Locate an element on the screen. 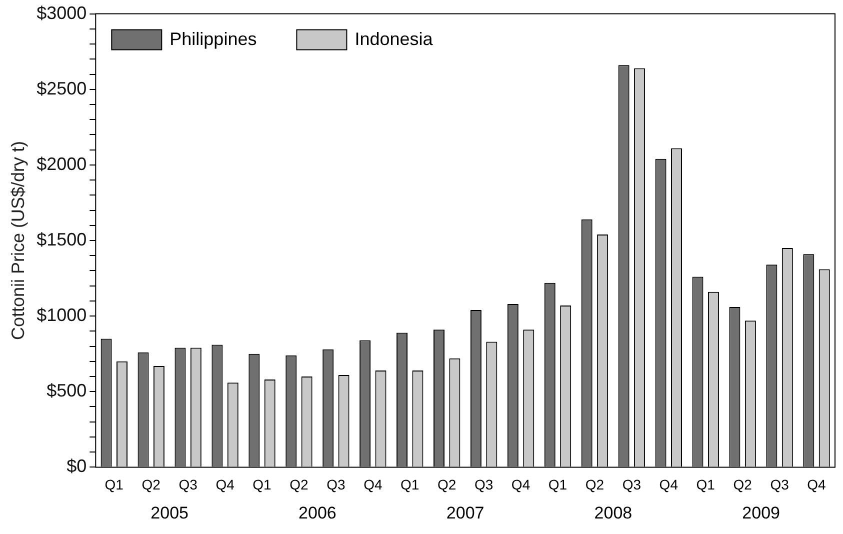  text: 2007 is located at coordinates (465, 512).